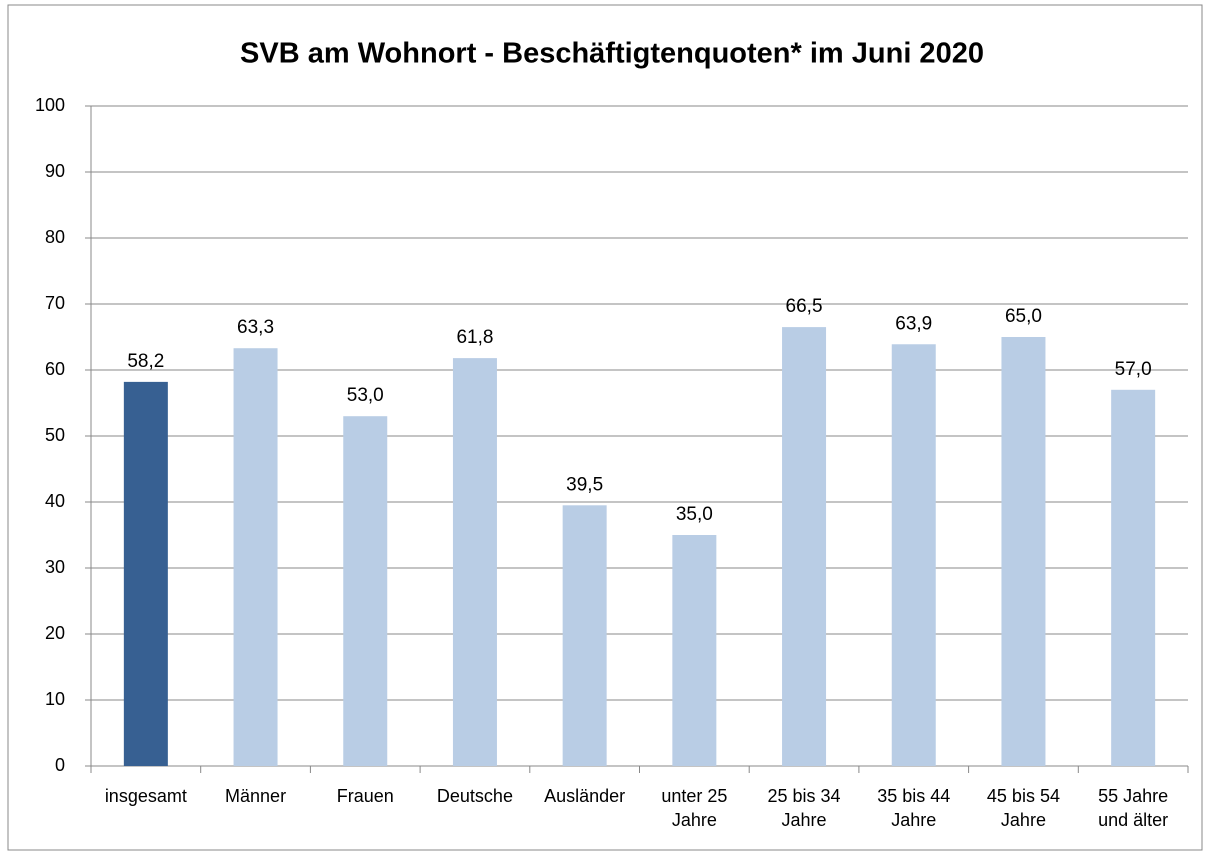 The width and height of the screenshot is (1205, 852). I want to click on x-tick-label: 35 bis 44 Jahre, so click(914, 808).